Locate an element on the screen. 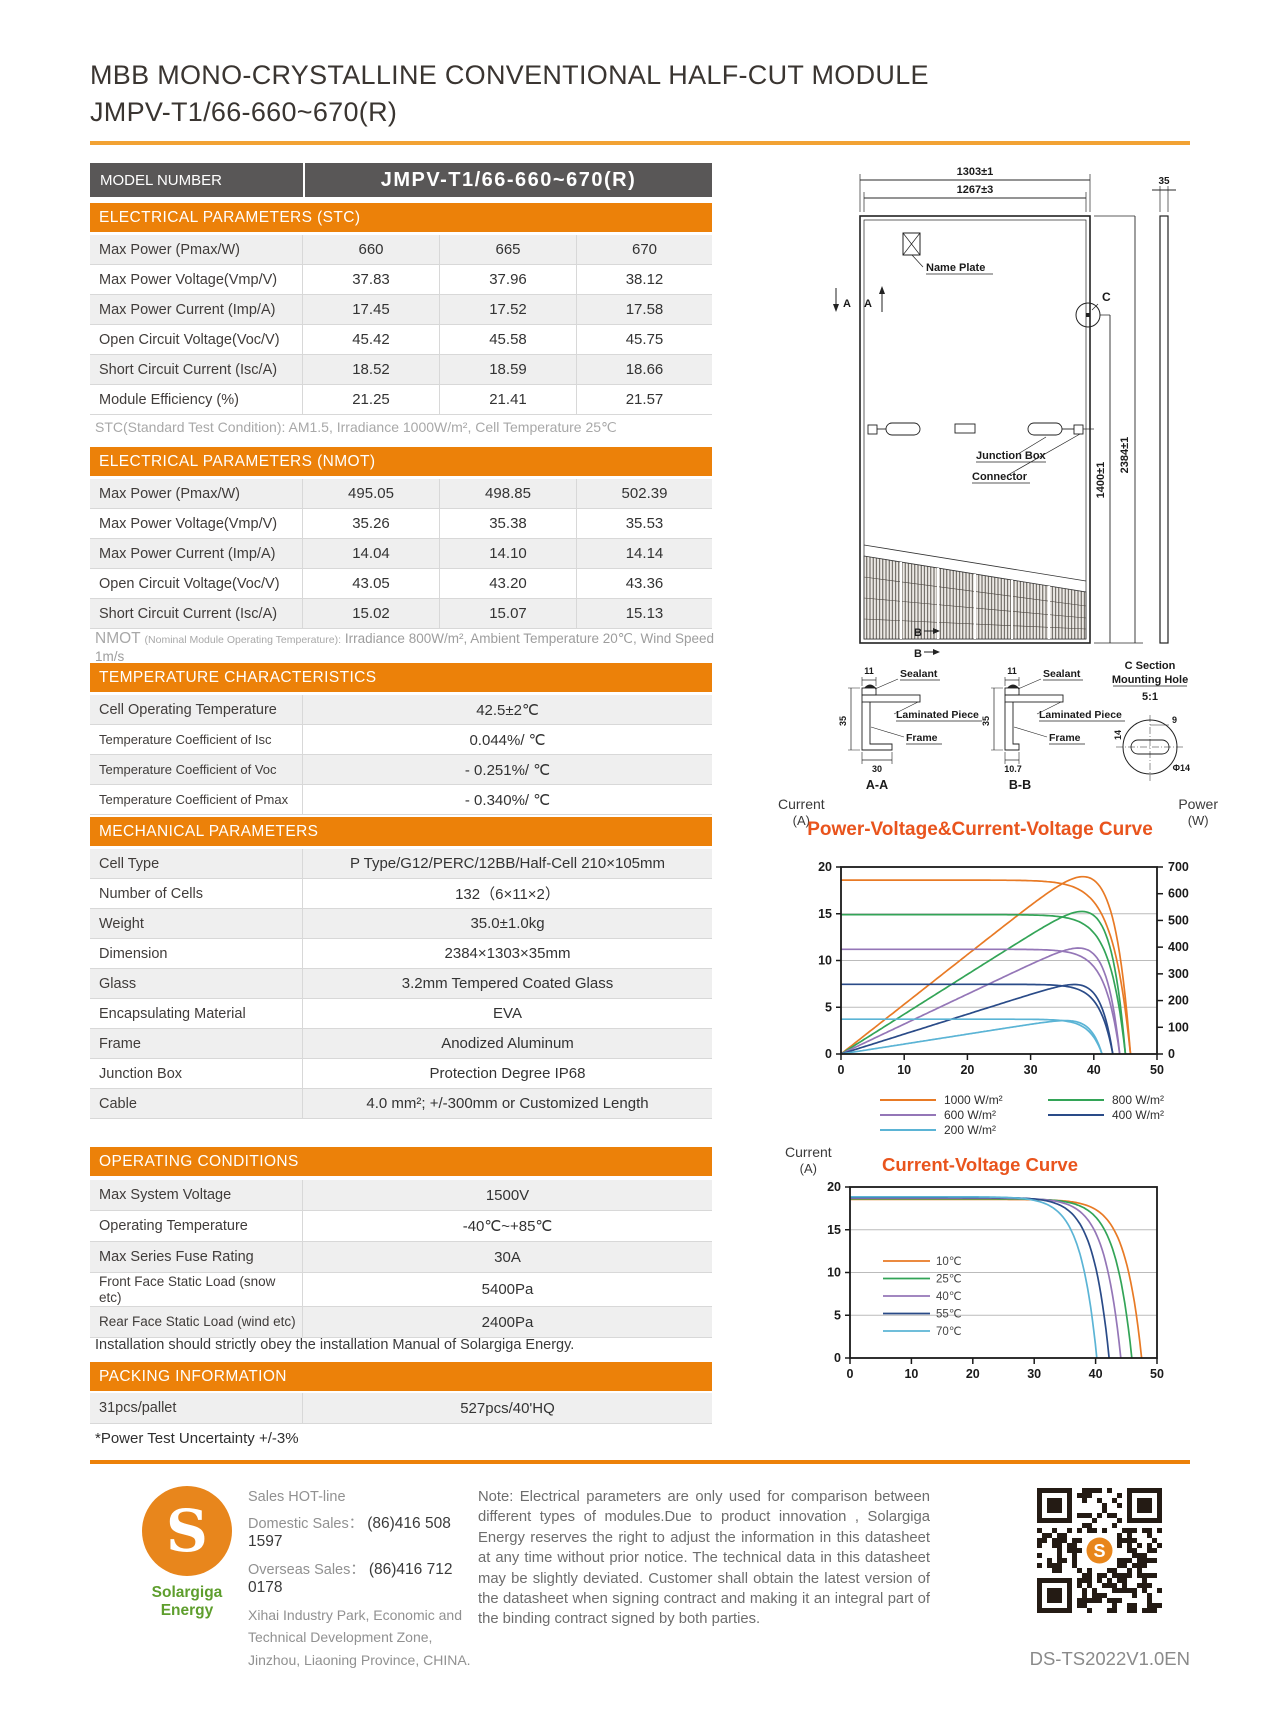 The width and height of the screenshot is (1276, 1719). table-row: Dimension 2384×1303×35mm is located at coordinates (401, 954).